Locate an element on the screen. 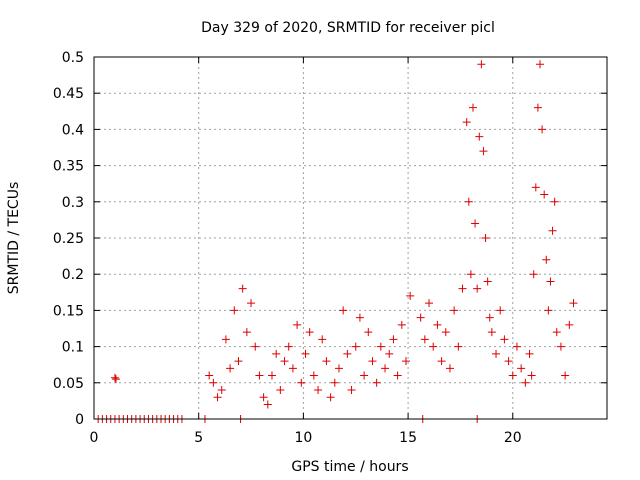 This screenshot has width=640, height=480. x-tick-label: 5 is located at coordinates (198, 438).